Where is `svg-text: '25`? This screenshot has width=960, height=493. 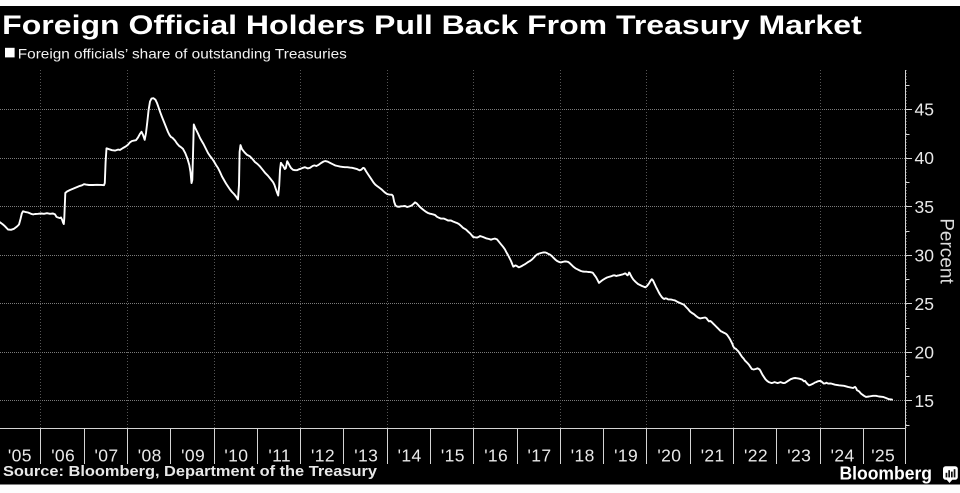 svg-text: '25 is located at coordinates (883, 456).